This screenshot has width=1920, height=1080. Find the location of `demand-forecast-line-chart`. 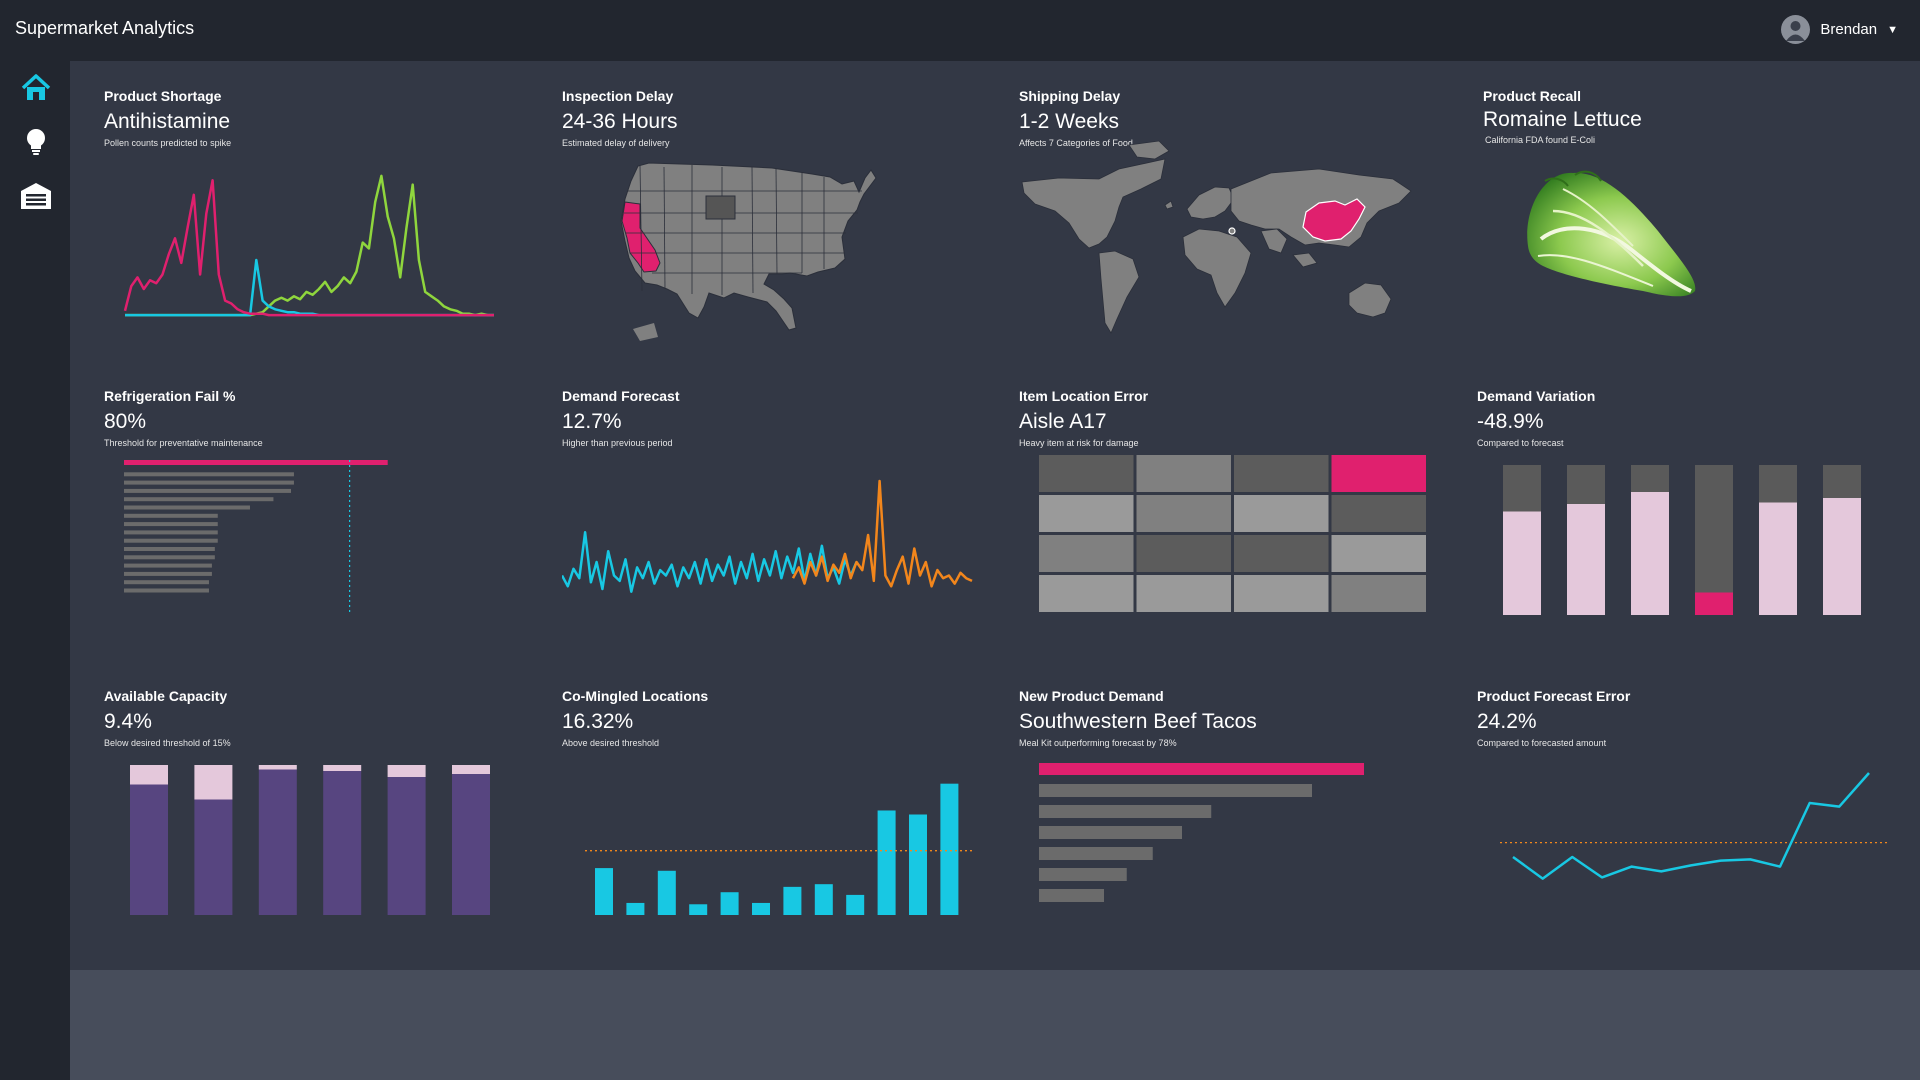

demand-forecast-line-chart is located at coordinates (767, 536).